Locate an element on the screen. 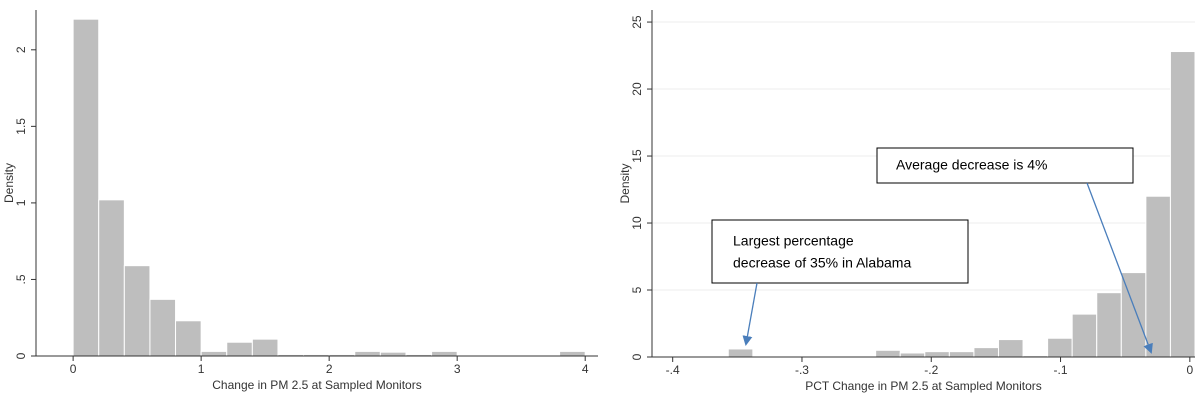  y-tick-label: 15 is located at coordinates (637, 156).